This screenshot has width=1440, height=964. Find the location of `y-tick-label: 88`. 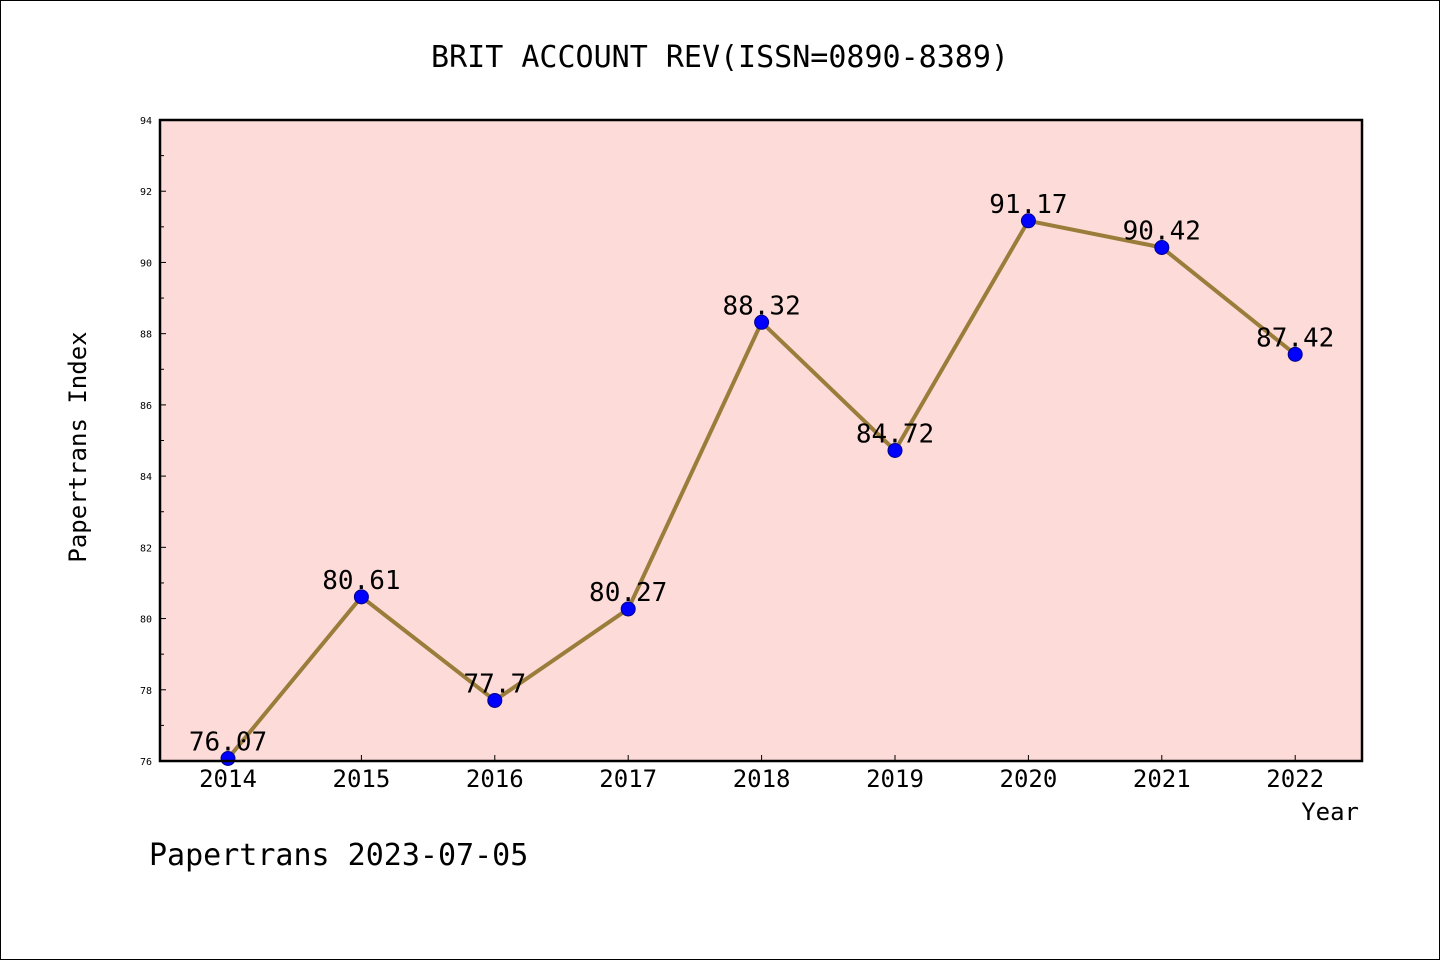

y-tick-label: 88 is located at coordinates (146, 335).